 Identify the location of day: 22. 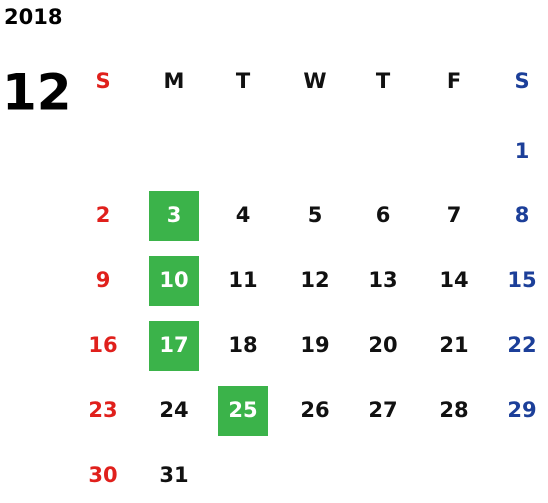
(521, 345).